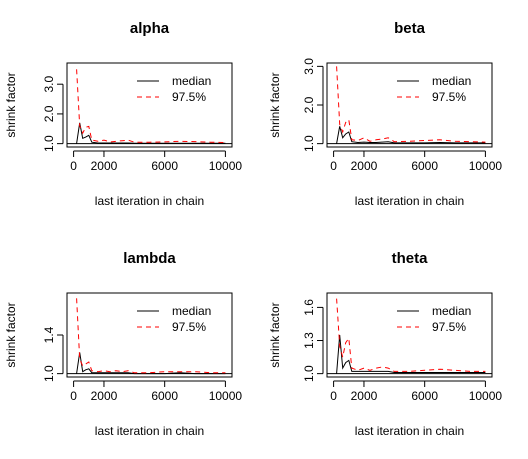 This screenshot has height=459, width=528. Describe the element at coordinates (150, 28) in the screenshot. I see `panel-title: alpha` at that location.